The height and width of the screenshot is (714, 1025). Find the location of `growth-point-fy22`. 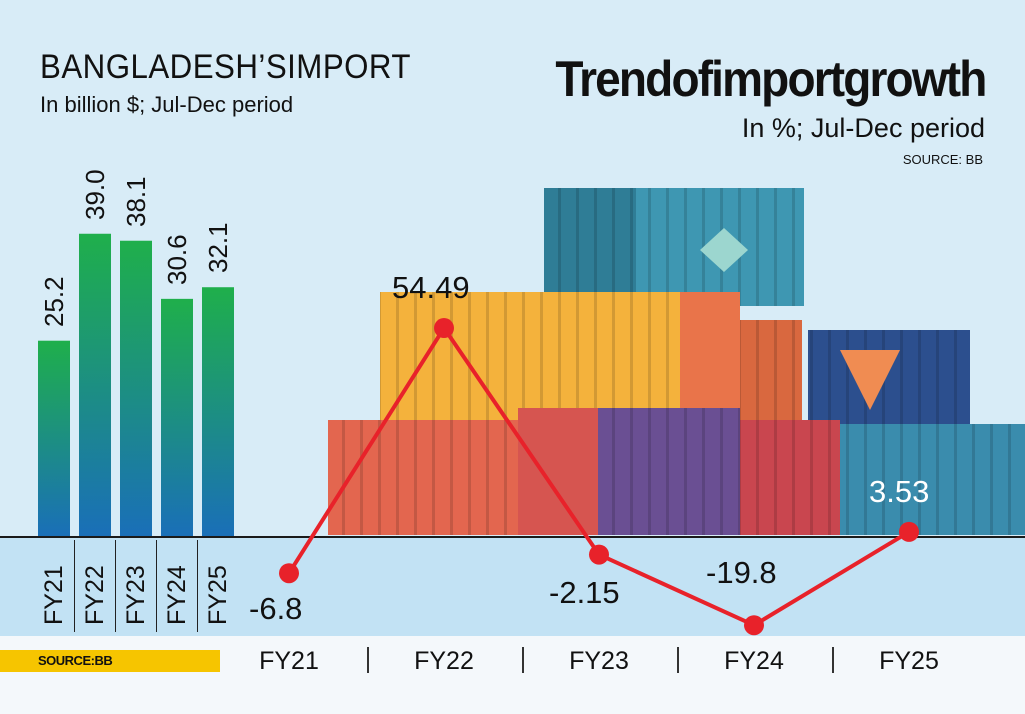

growth-point-fy22 is located at coordinates (444, 328).